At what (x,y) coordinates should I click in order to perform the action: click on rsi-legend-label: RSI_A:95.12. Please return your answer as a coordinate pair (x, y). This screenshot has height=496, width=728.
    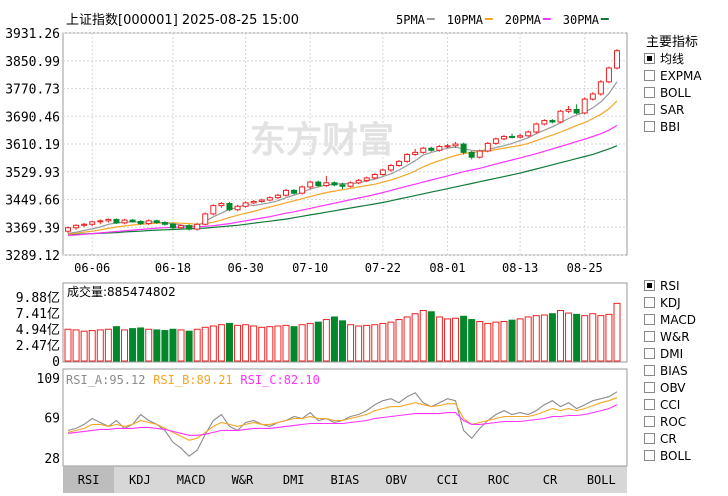
    Looking at the image, I should click on (105, 380).